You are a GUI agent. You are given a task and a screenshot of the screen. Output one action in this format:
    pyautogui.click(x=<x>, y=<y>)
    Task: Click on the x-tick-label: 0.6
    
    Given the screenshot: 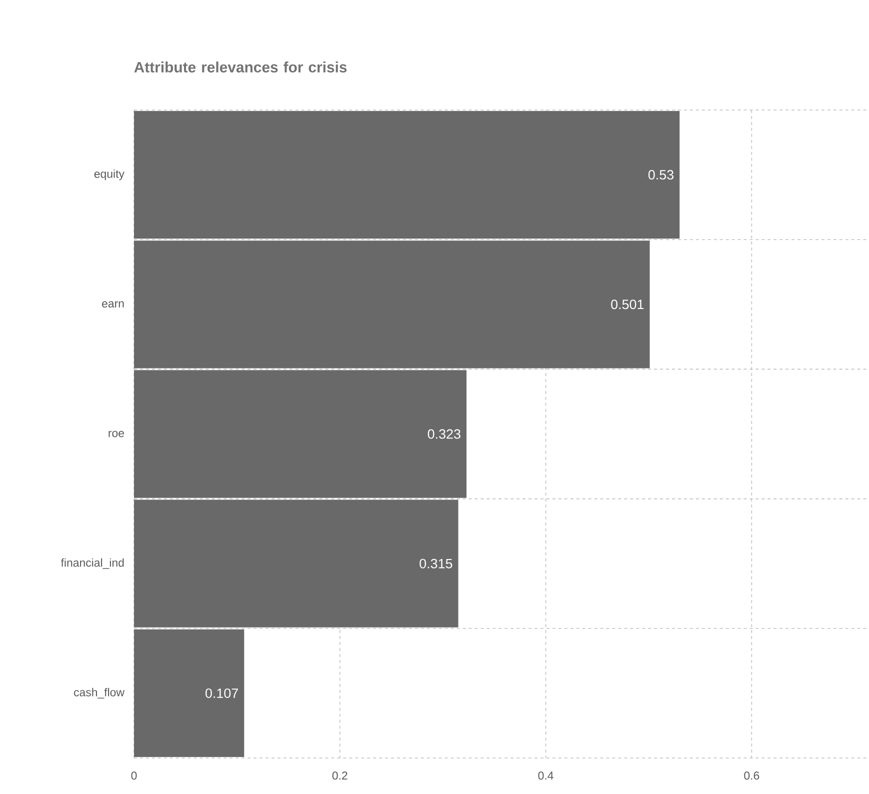 What is the action you would take?
    pyautogui.click(x=752, y=776)
    